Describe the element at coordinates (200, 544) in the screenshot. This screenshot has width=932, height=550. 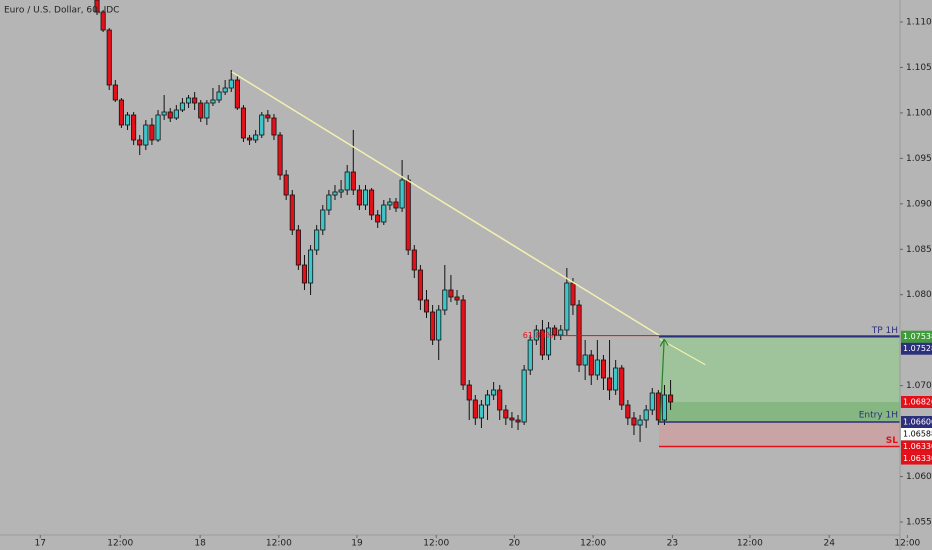
I see `x-tick-label: 18` at that location.